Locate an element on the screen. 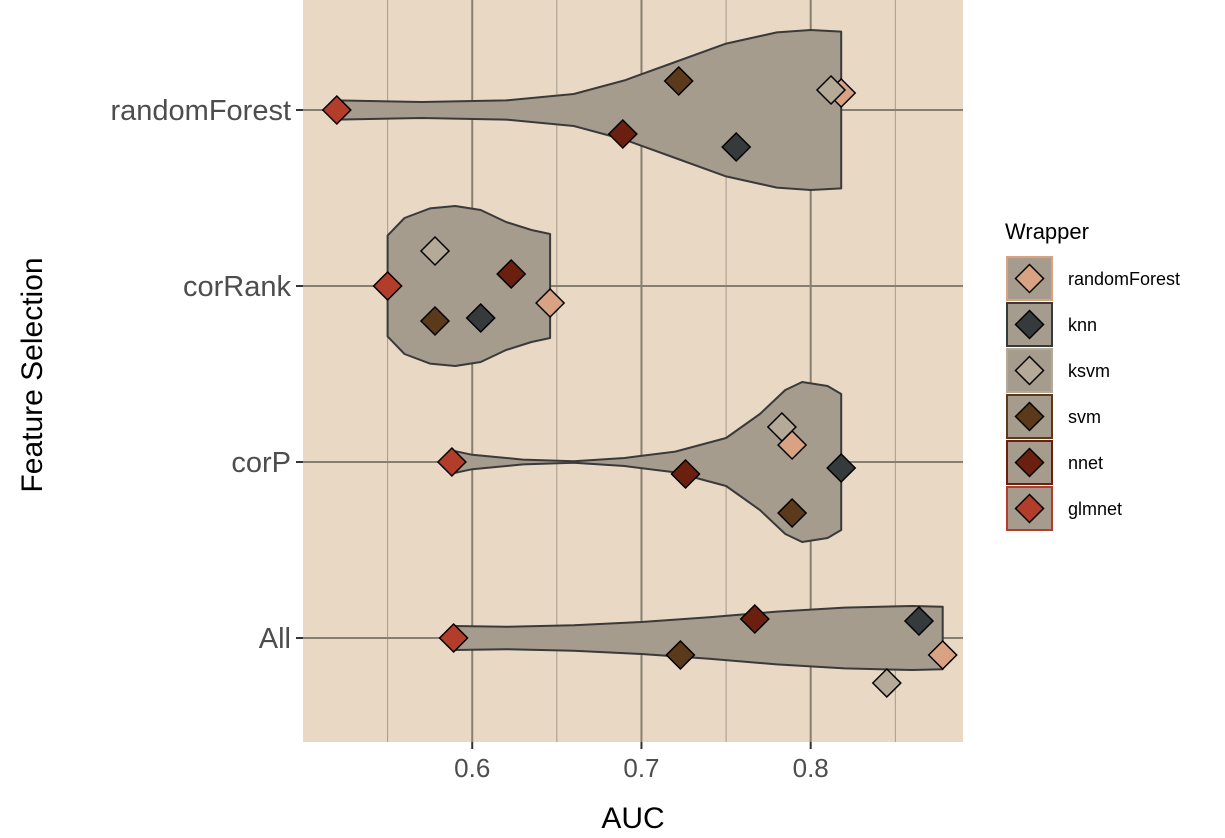  y-tick-label: corRank is located at coordinates (237, 287).